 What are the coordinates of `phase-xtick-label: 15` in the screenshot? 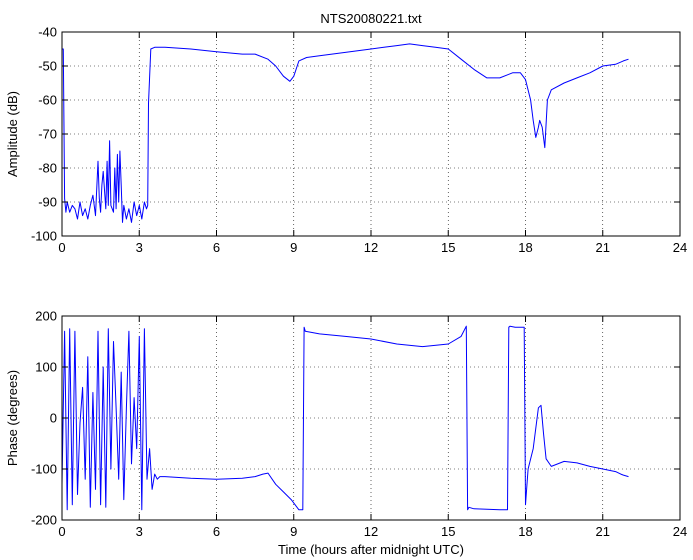 It's located at (448, 531).